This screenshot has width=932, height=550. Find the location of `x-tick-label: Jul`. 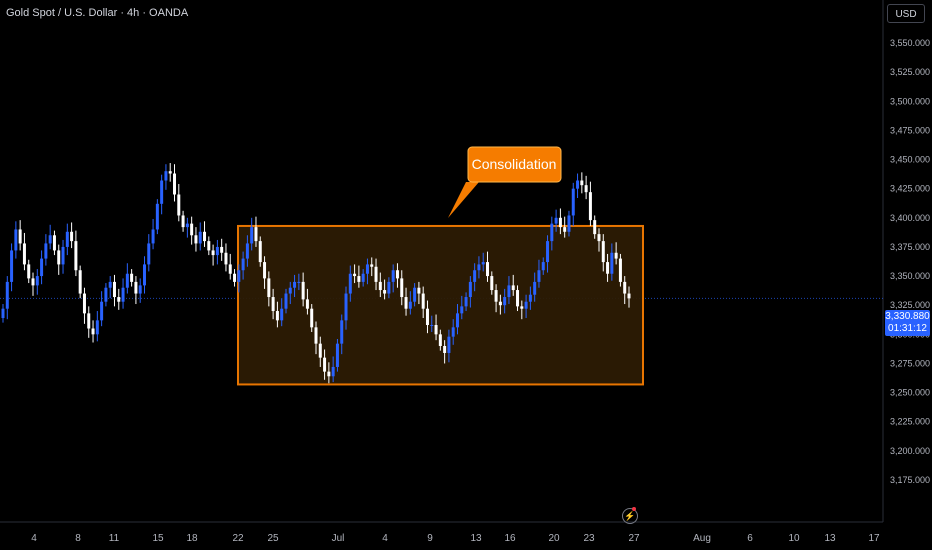

x-tick-label: Jul is located at coordinates (338, 538).